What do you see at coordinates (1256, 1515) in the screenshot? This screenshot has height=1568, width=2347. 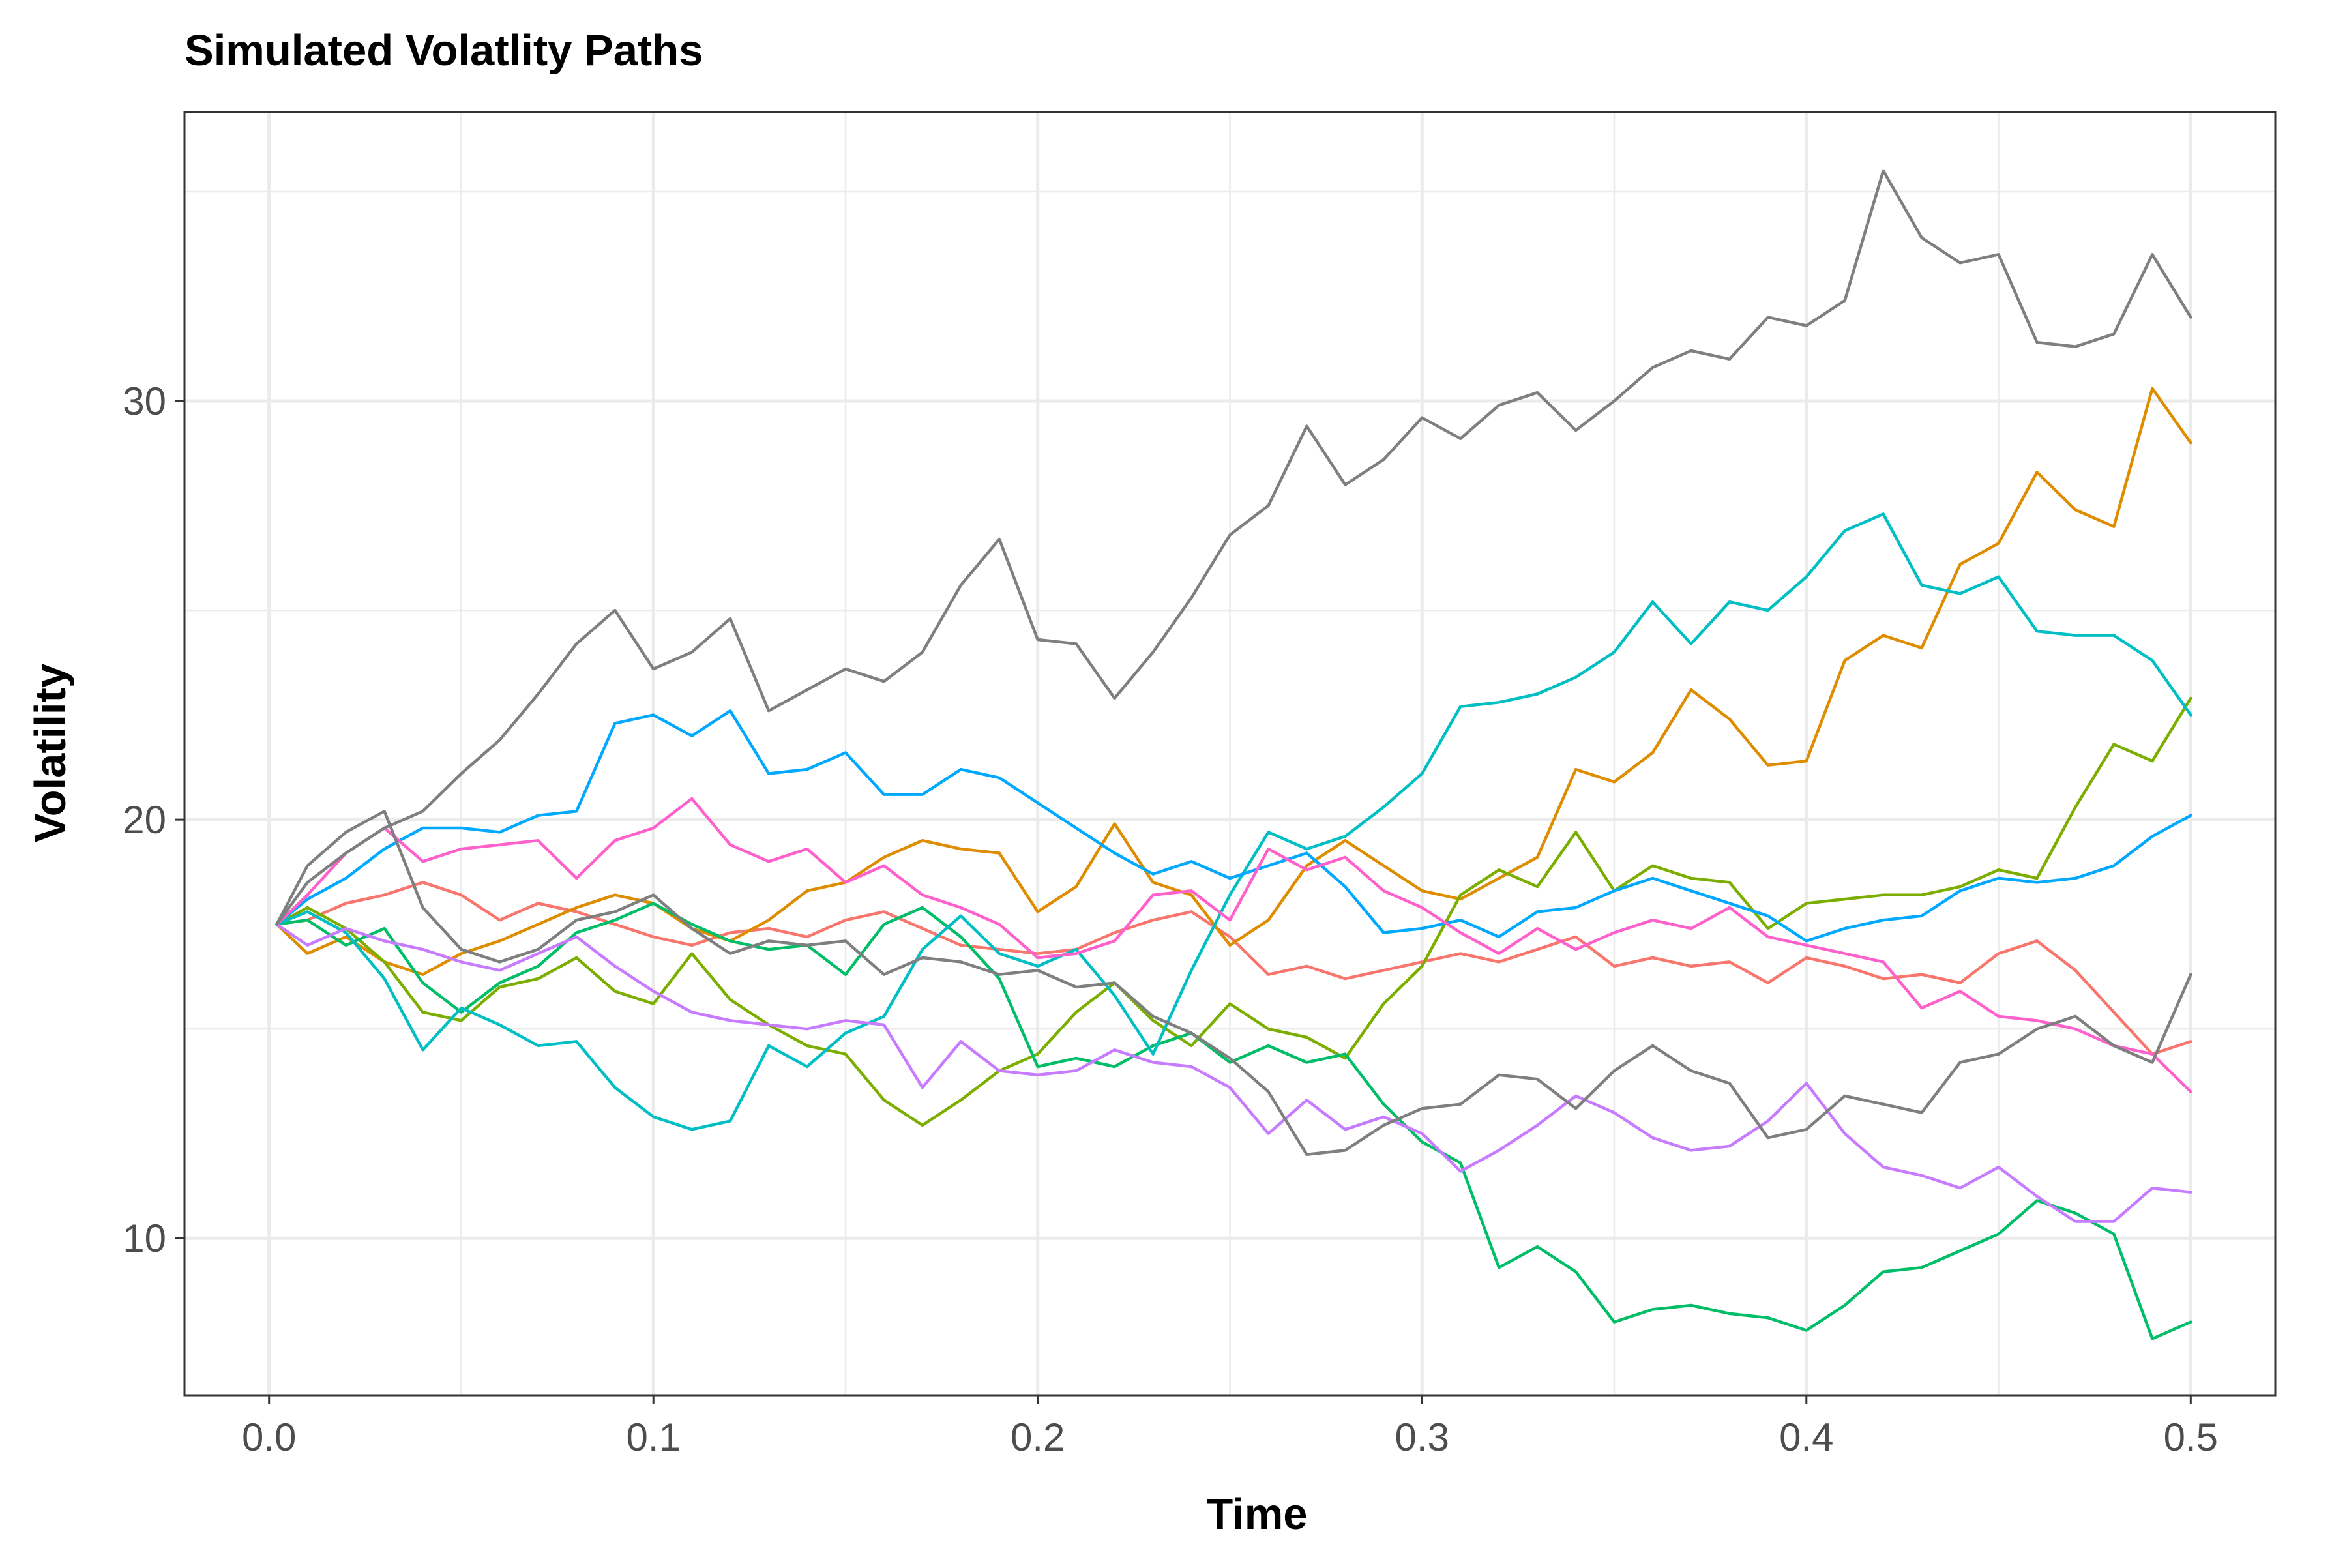 I see `x-axis-title: Time` at bounding box center [1256, 1515].